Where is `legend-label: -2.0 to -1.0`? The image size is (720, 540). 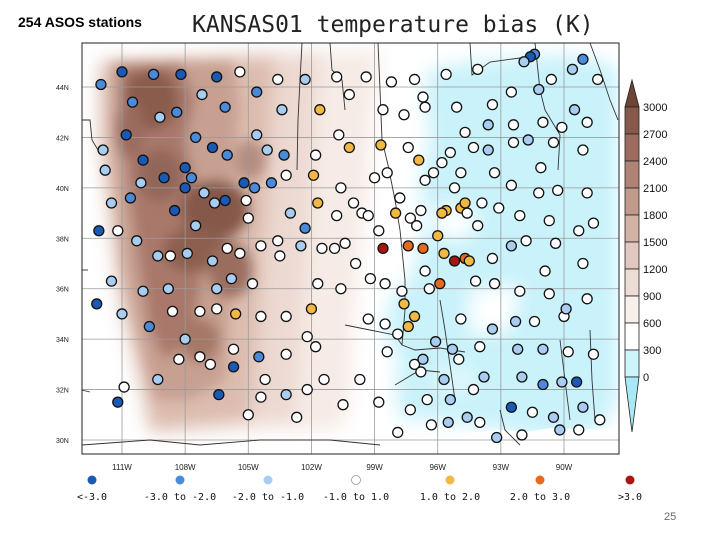
legend-label: -2.0 to -1.0 is located at coordinates (268, 497).